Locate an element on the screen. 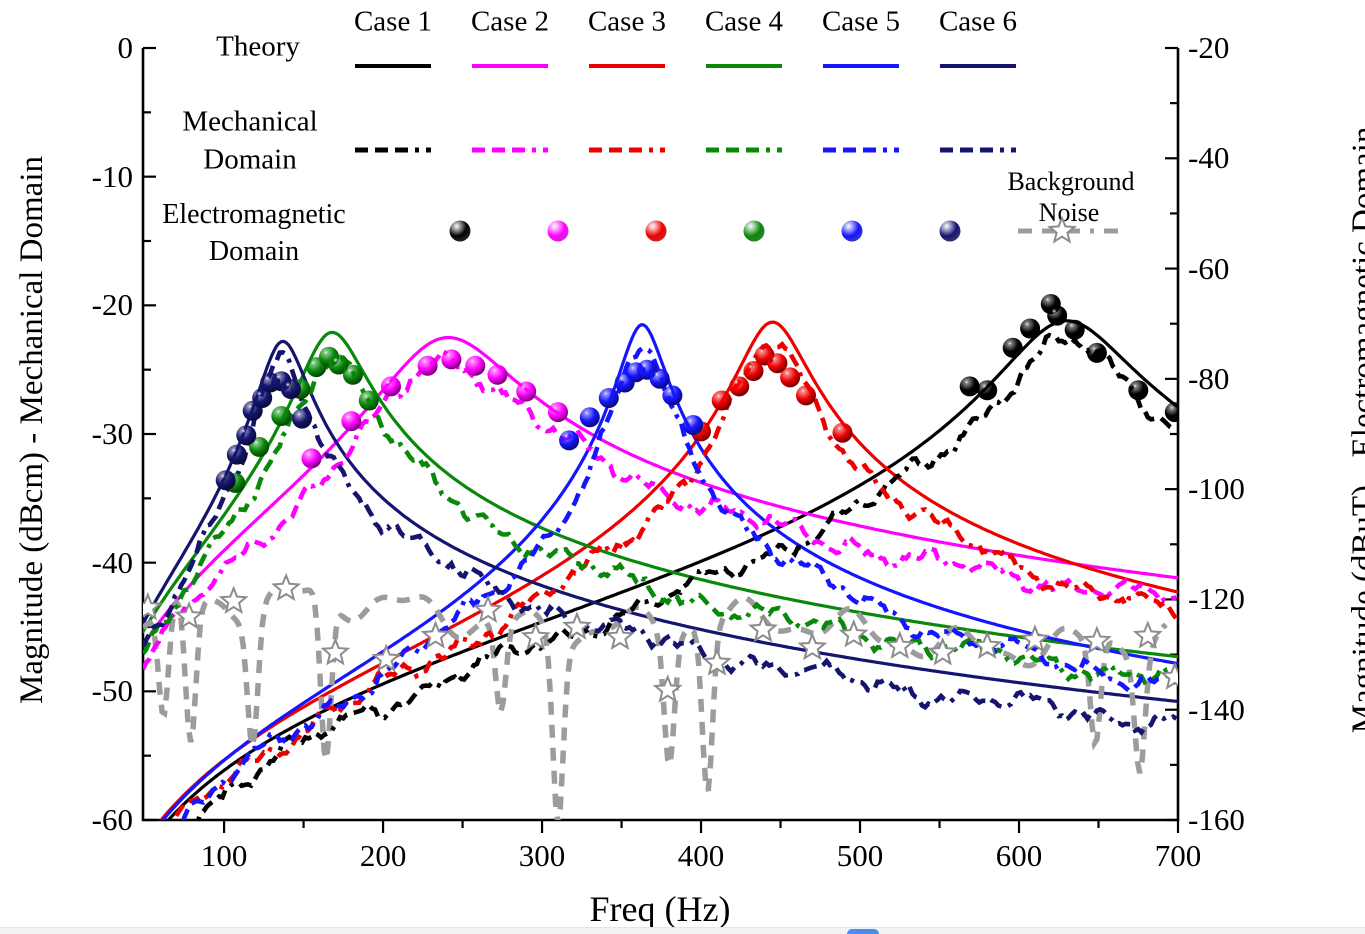 Image resolution: width=1365 pixels, height=934 pixels. x-tick-label: 200 is located at coordinates (383, 855).